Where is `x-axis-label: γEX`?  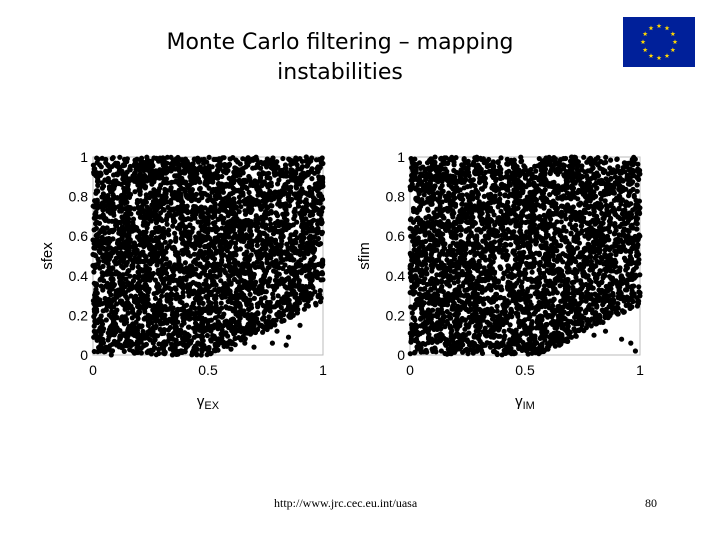 x-axis-label: γEX is located at coordinates (208, 402).